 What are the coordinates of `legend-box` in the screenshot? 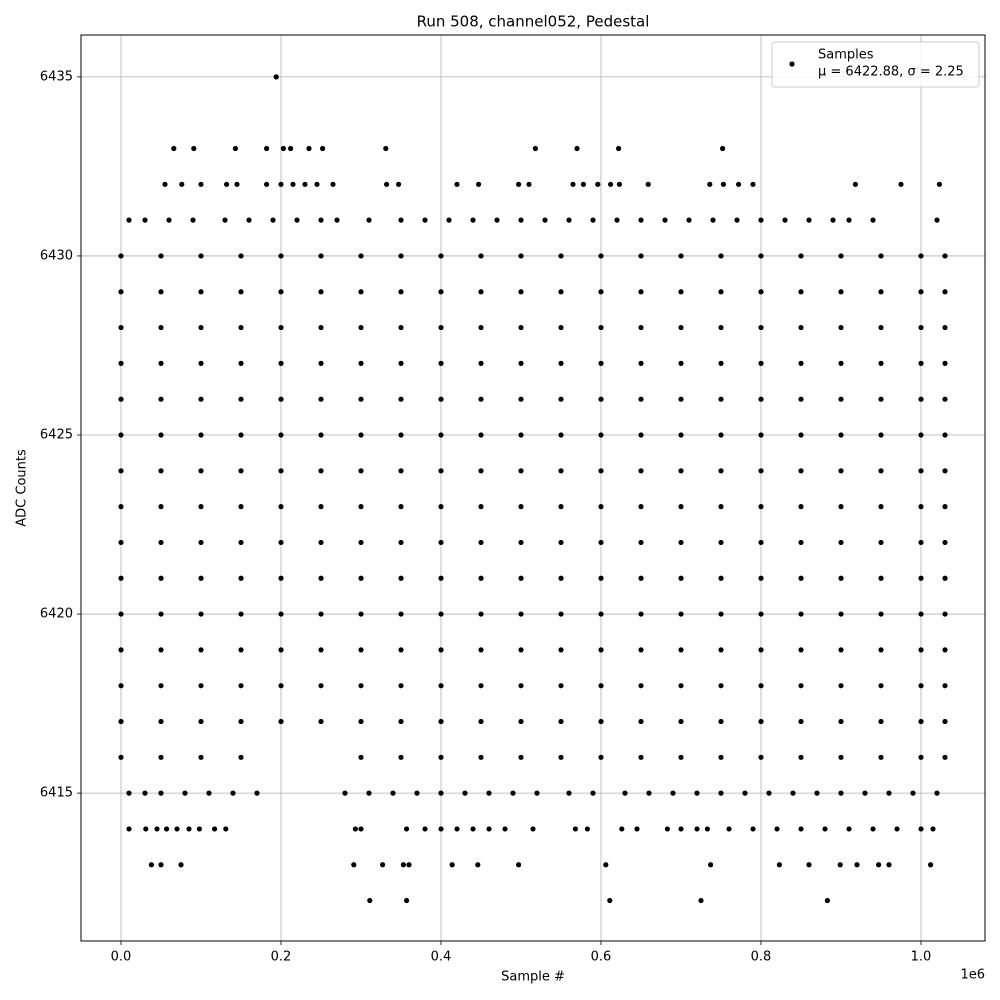 It's located at (875, 64).